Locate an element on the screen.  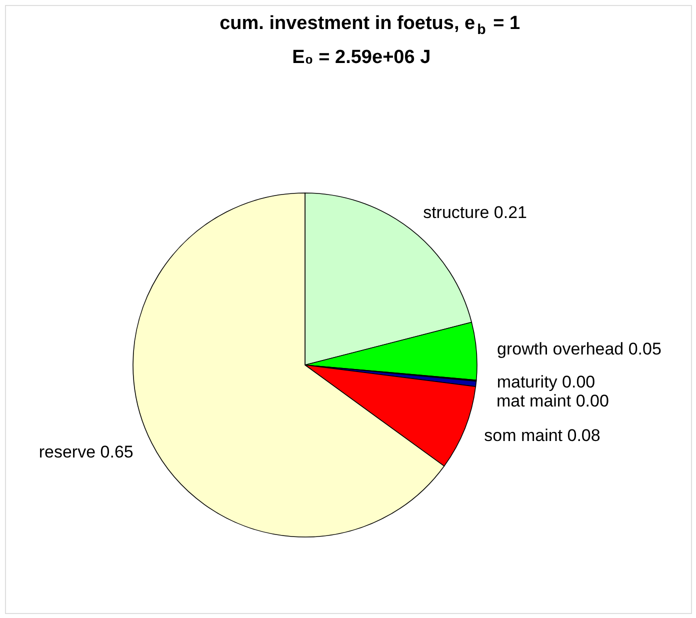
slice-label: structure 0.21 is located at coordinates (475, 212).